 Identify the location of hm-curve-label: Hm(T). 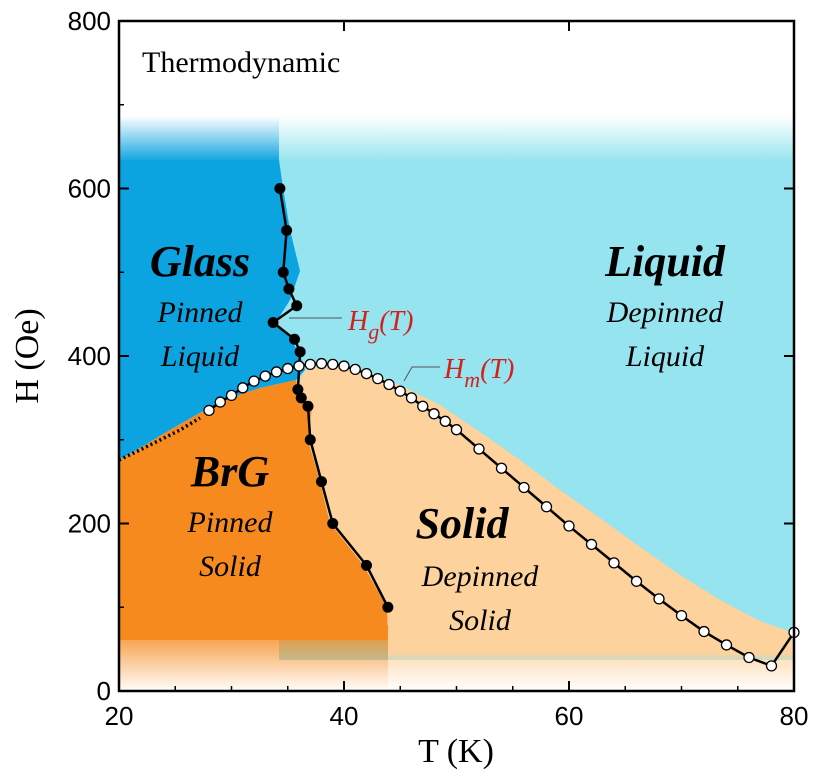
(478, 373).